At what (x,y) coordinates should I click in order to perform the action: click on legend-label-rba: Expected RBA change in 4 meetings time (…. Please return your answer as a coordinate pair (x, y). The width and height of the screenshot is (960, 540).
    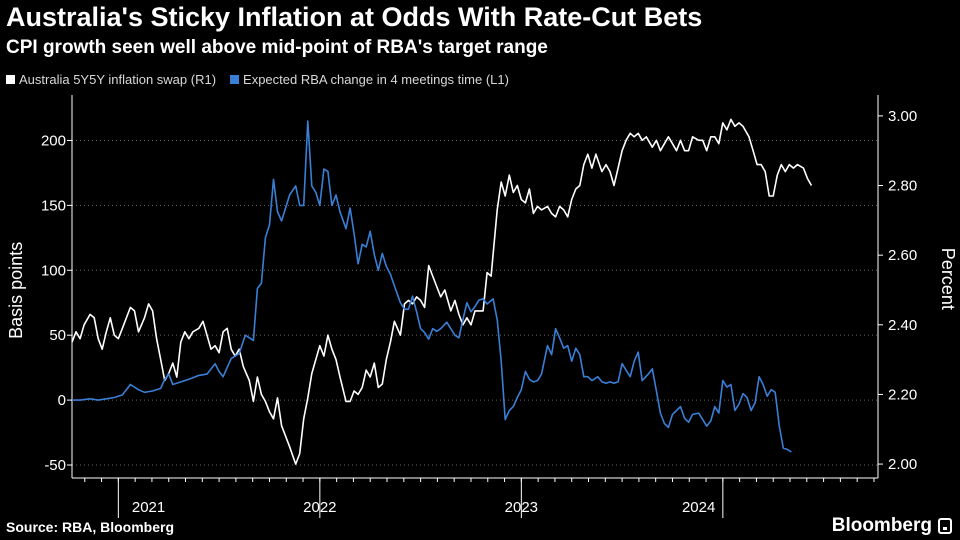
    Looking at the image, I should click on (376, 79).